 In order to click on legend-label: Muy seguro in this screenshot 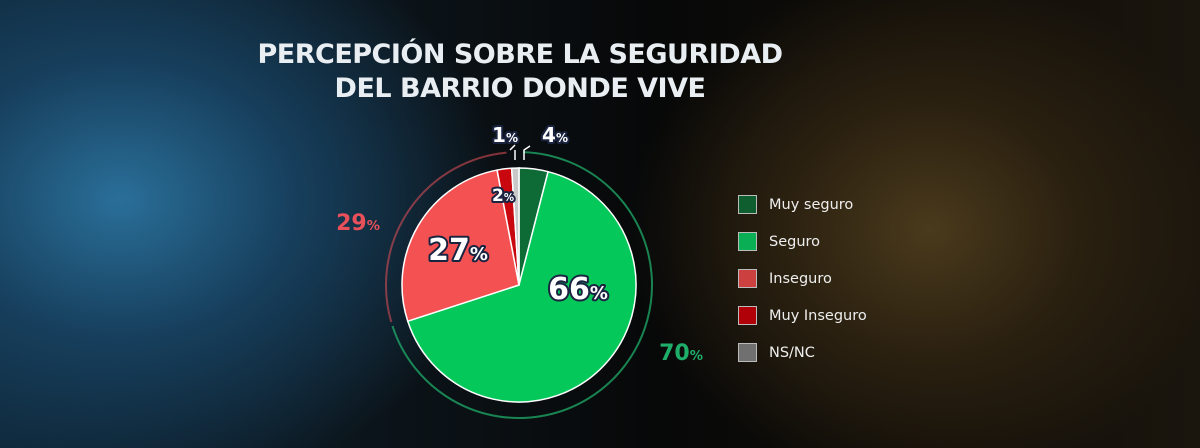, I will do `click(811, 204)`.